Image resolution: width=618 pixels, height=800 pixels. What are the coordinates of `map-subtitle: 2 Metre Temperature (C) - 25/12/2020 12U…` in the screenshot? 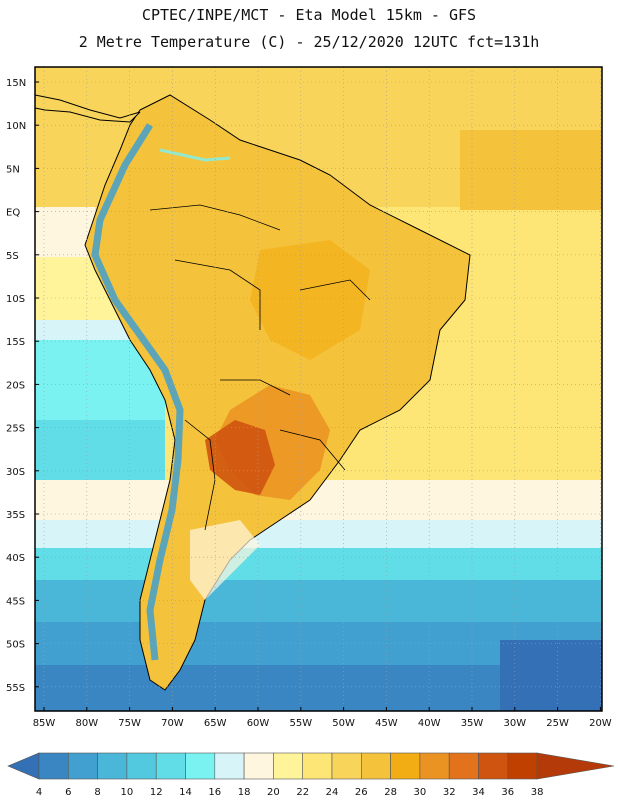 It's located at (309, 42).